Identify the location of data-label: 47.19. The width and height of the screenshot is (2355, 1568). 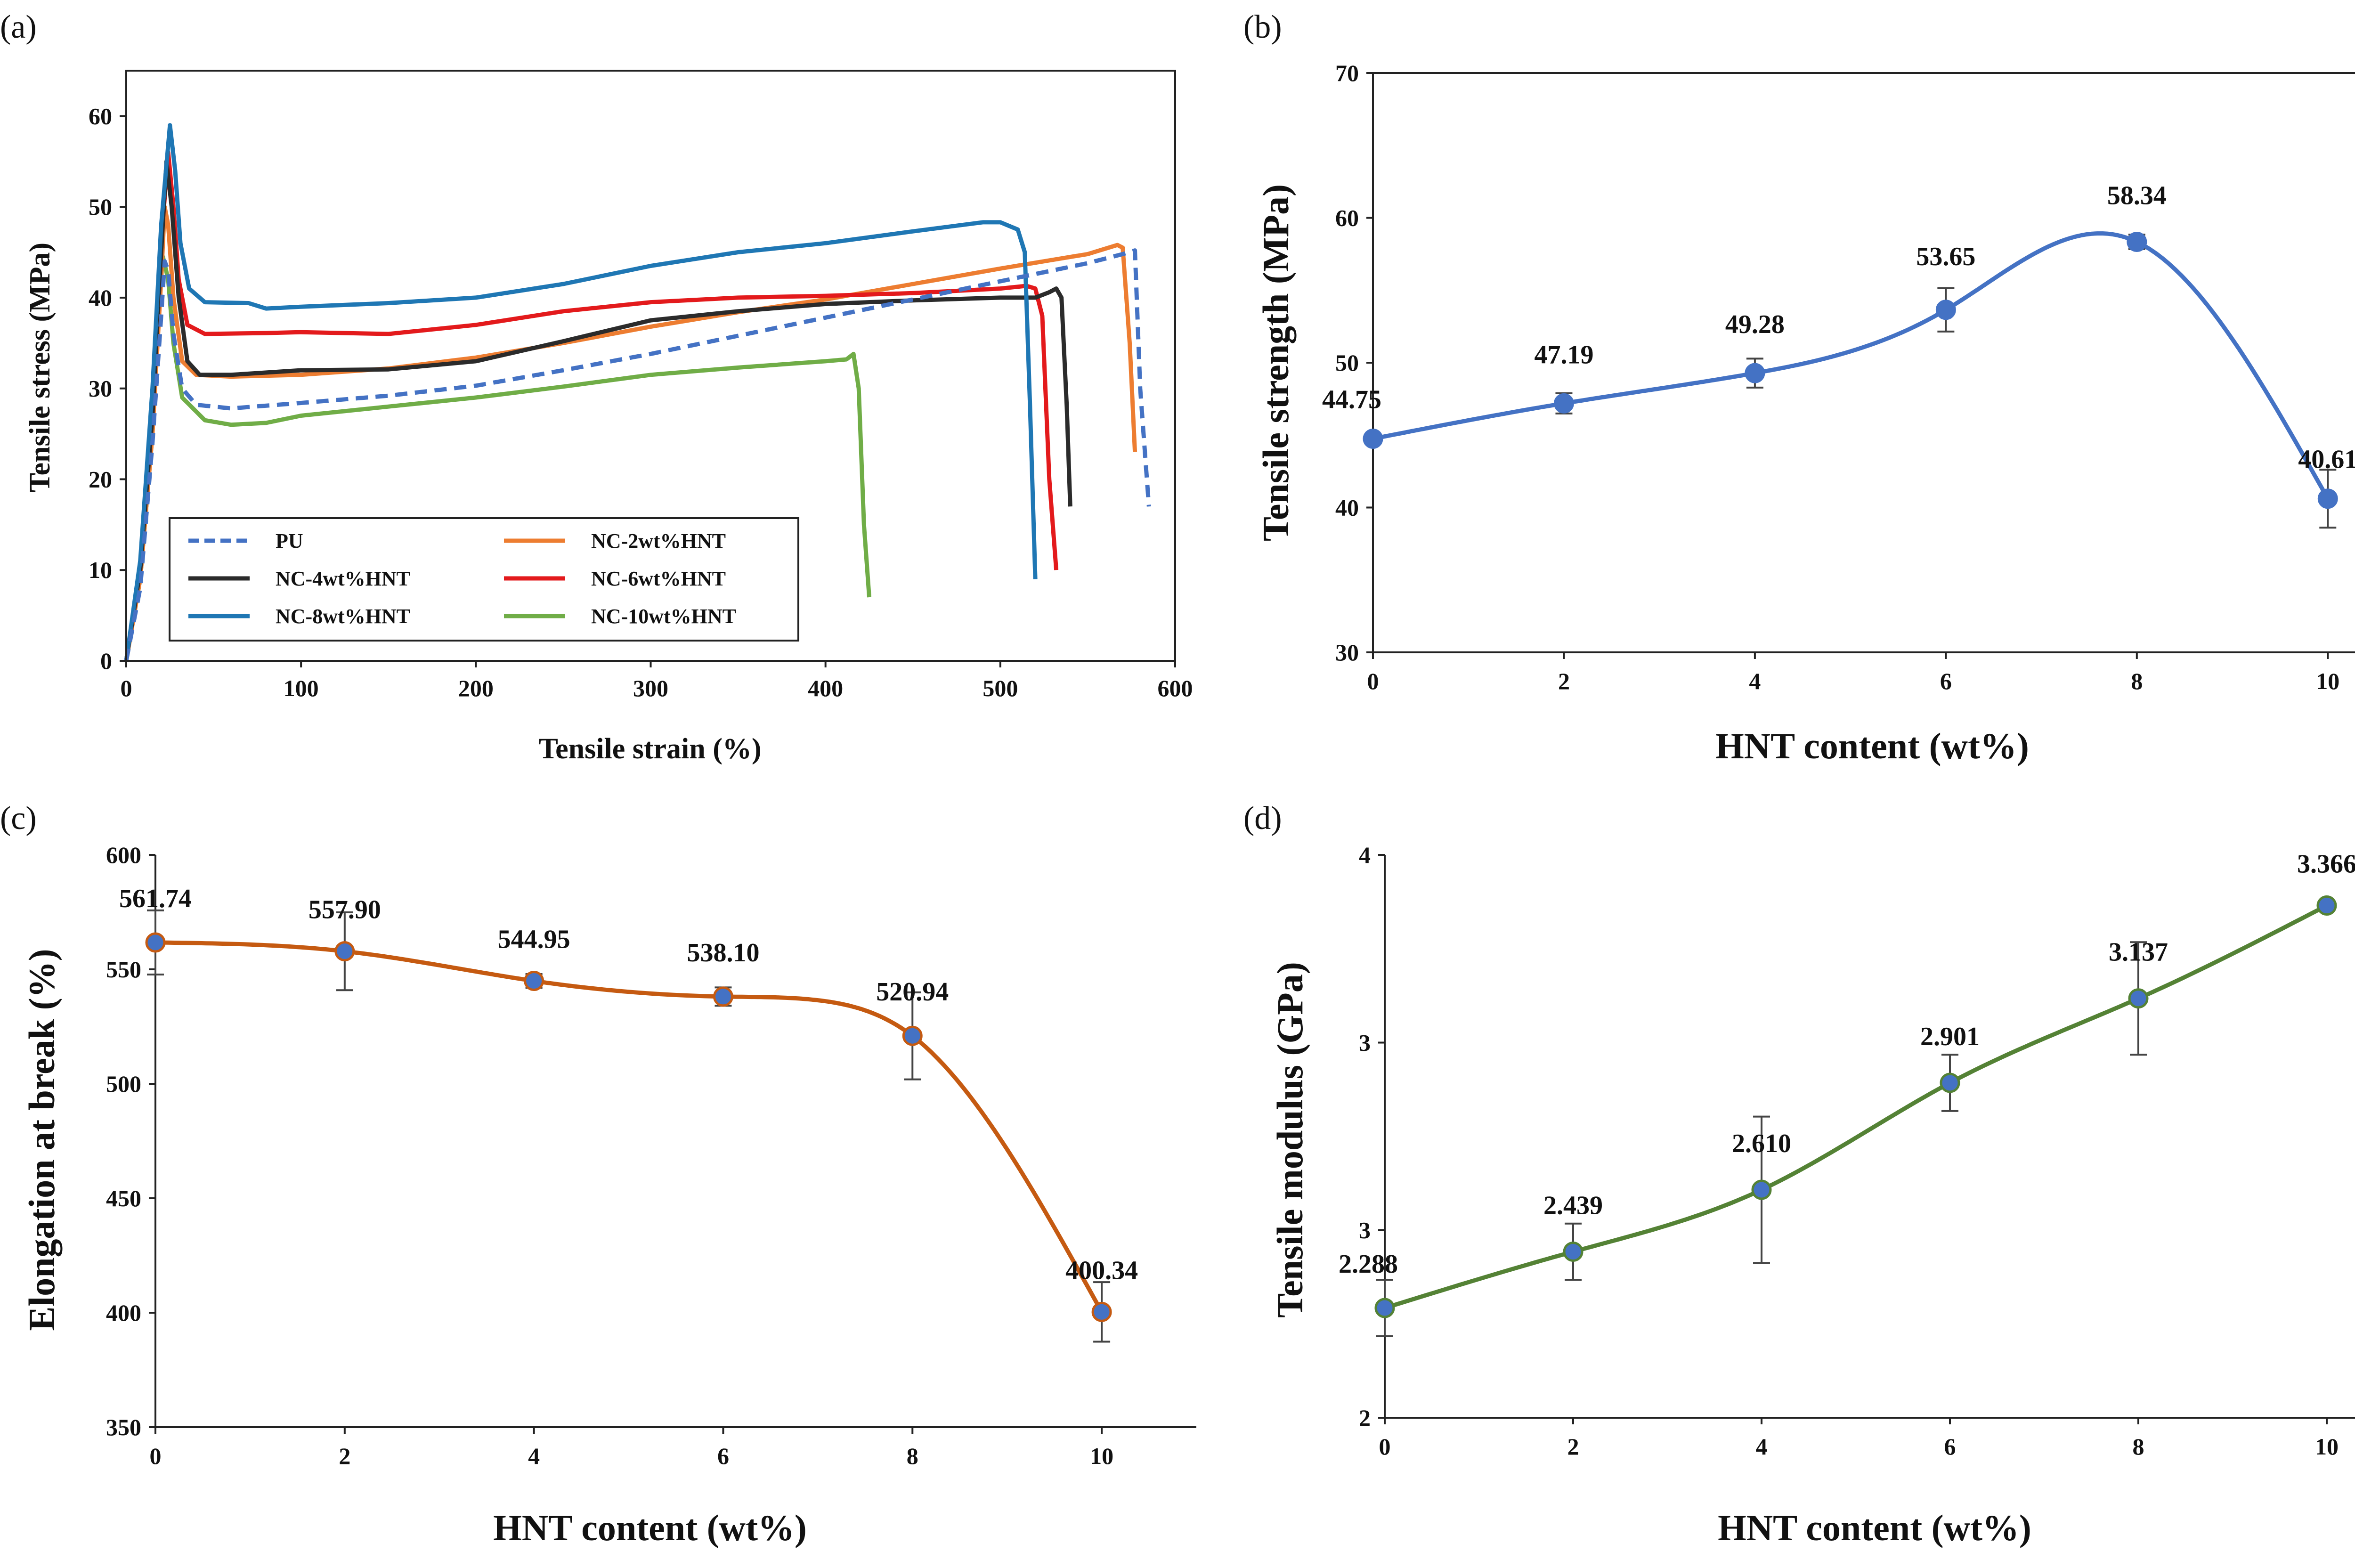
(1563, 354).